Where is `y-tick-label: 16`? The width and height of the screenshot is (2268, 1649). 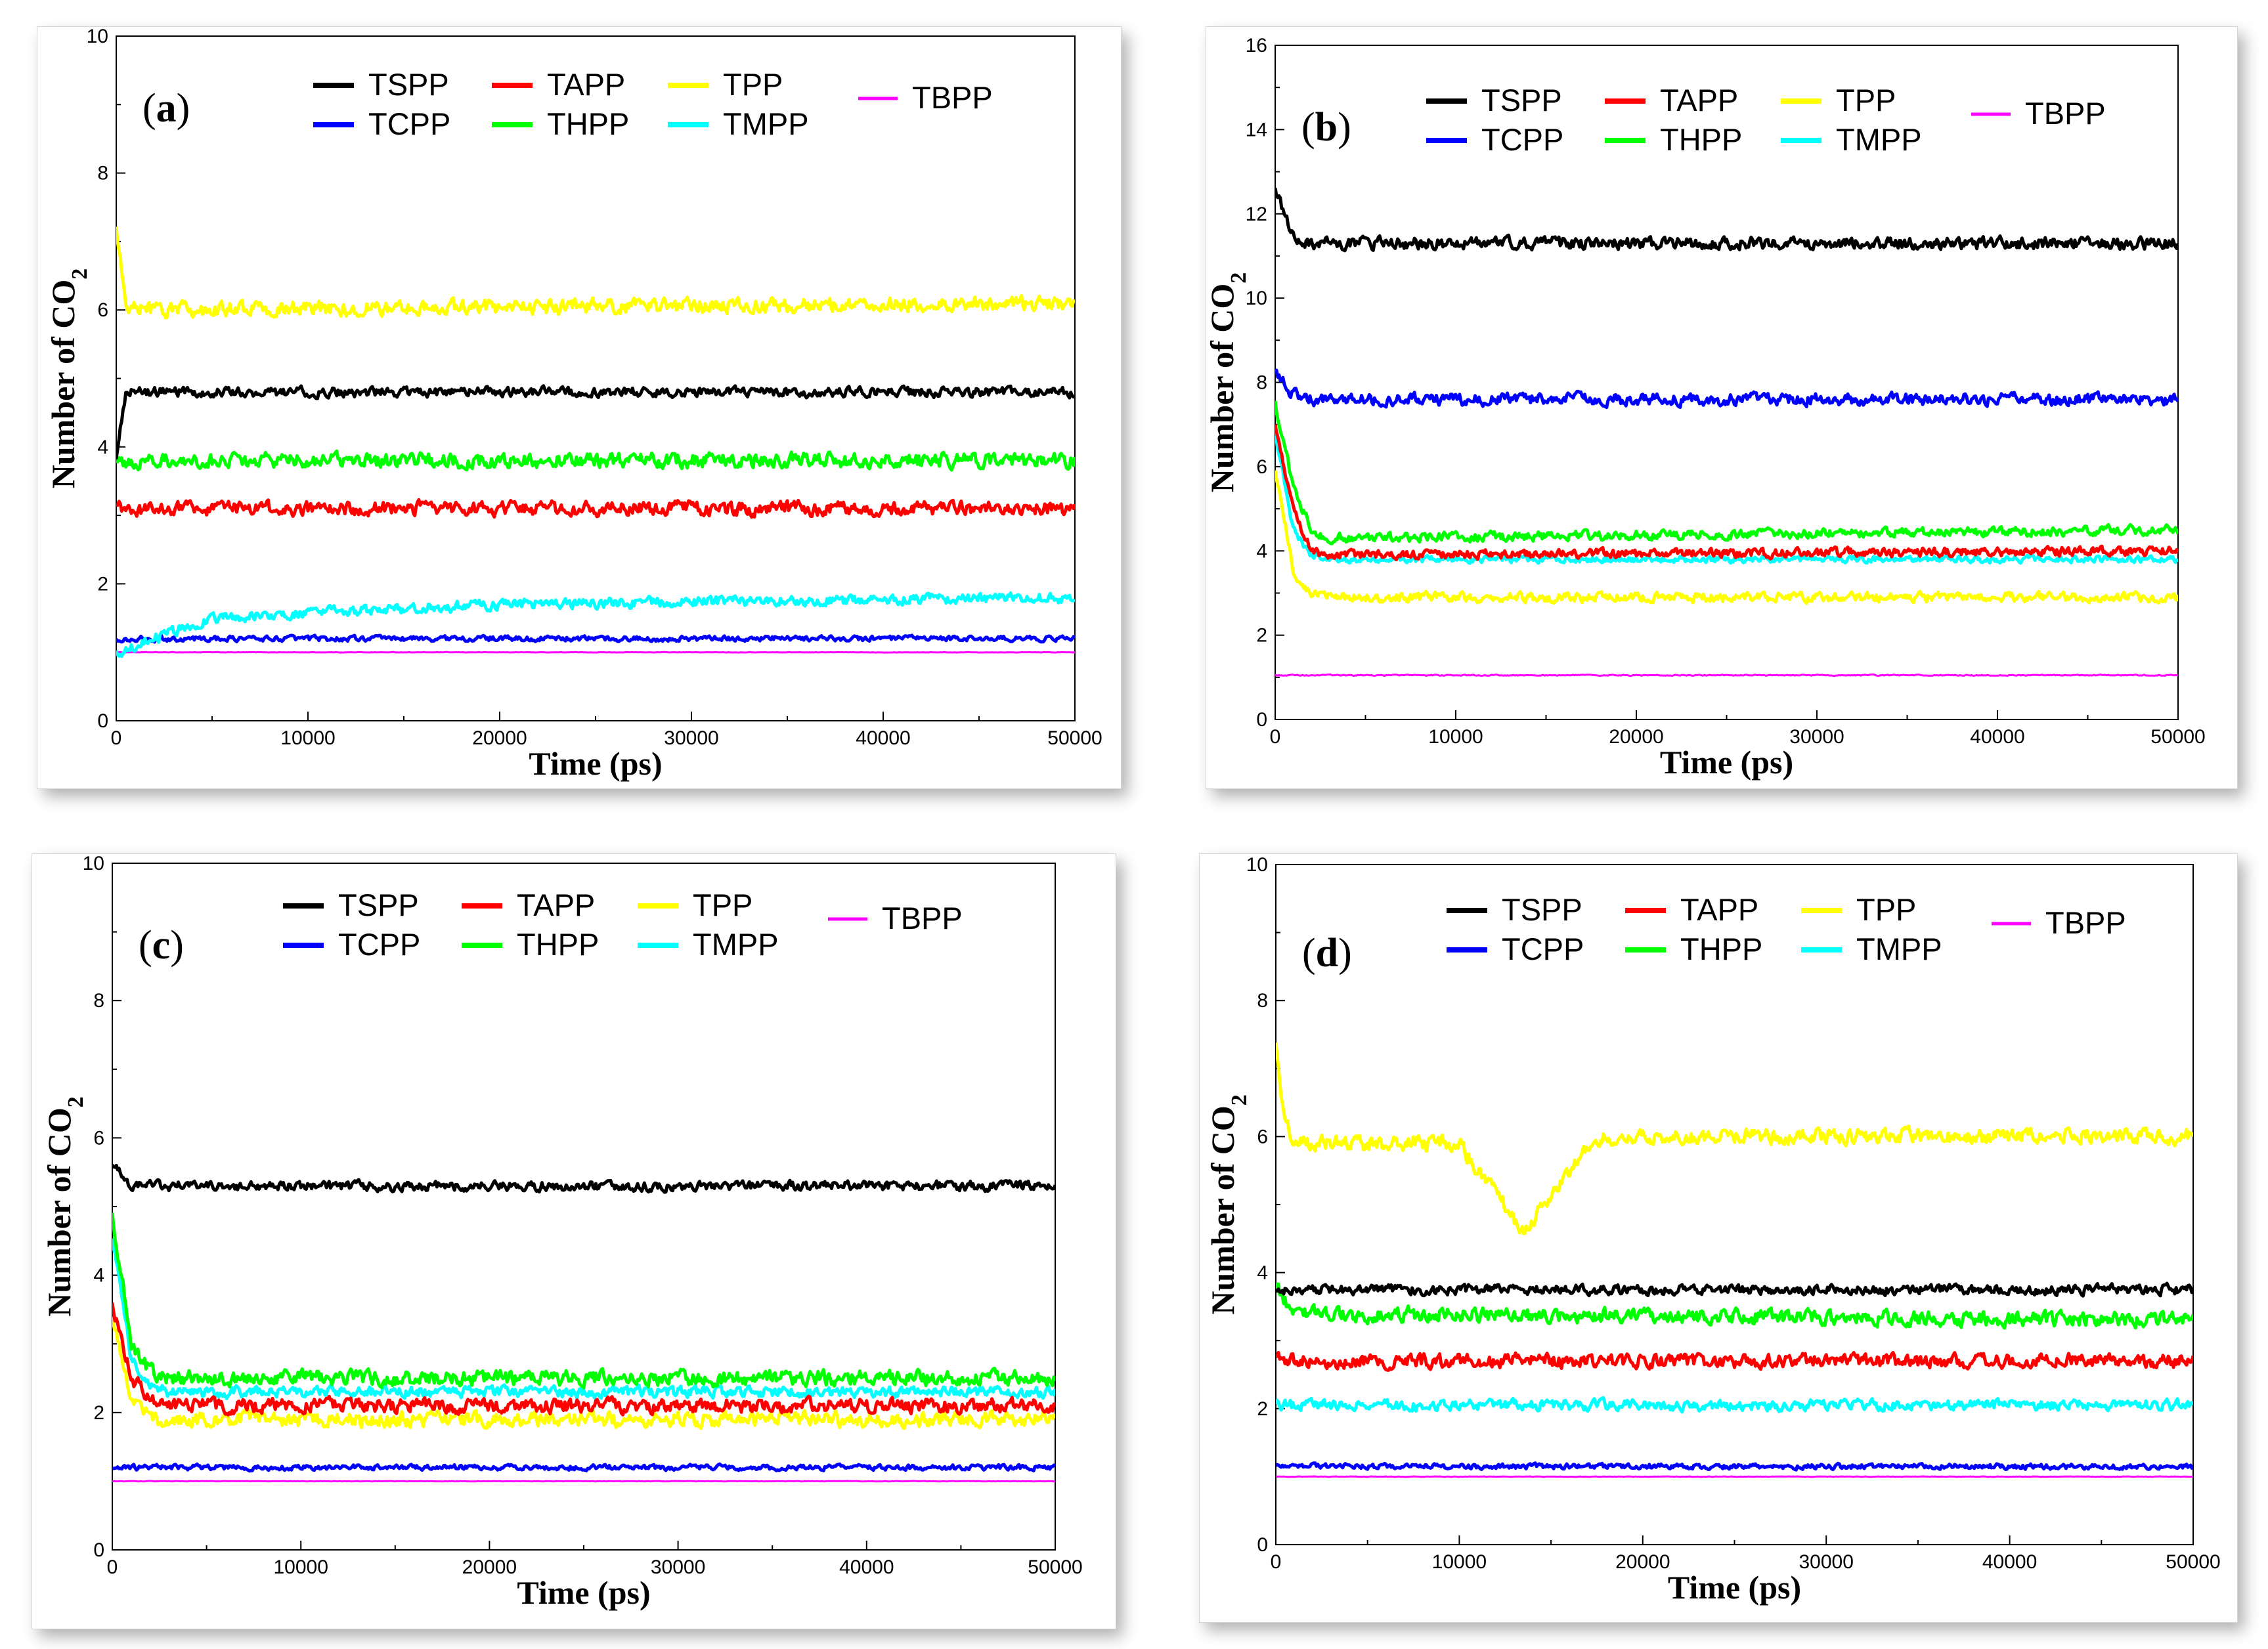 y-tick-label: 16 is located at coordinates (1256, 45).